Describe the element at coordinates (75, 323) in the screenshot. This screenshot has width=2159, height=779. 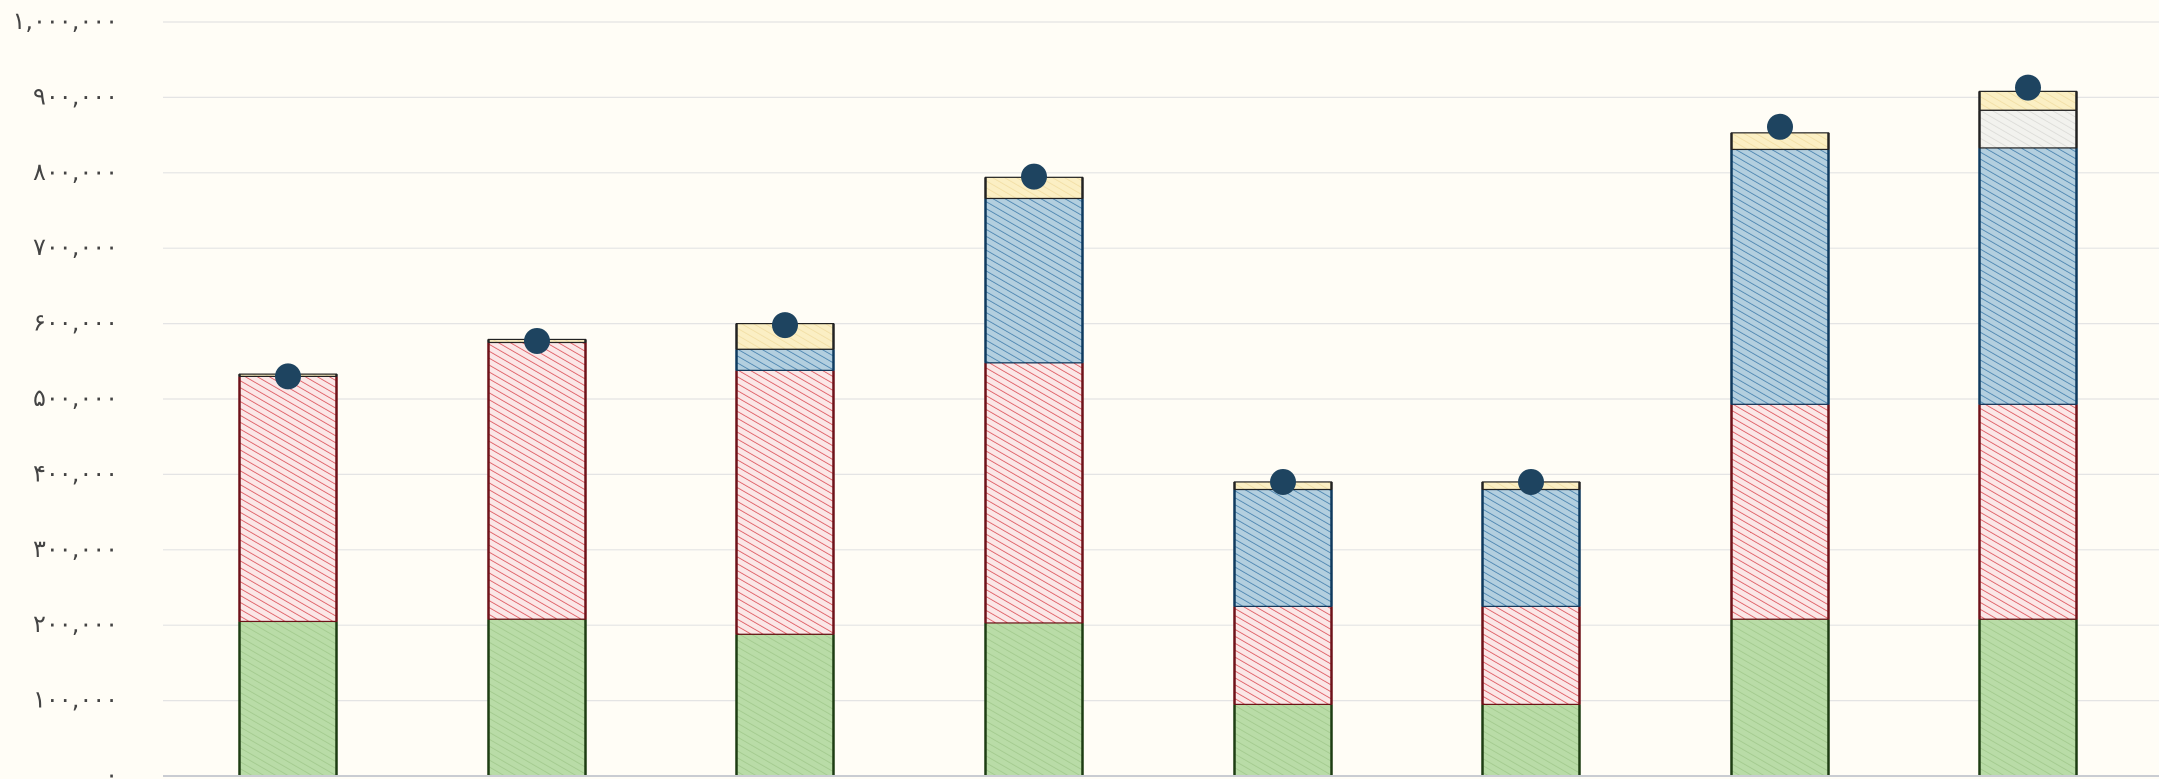
I see `y-tick-label: ۶۰۰,۰۰۰` at that location.